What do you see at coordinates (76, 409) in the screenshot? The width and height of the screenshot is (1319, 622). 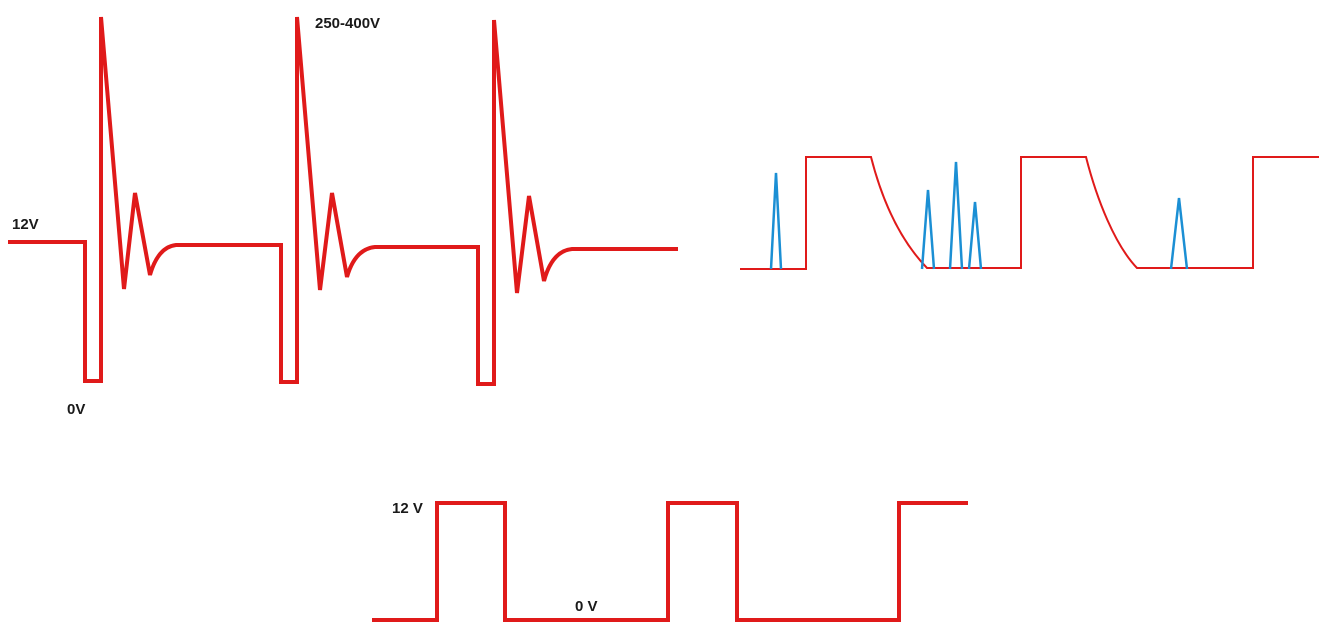 I see `ground-voltage-label: 0V` at bounding box center [76, 409].